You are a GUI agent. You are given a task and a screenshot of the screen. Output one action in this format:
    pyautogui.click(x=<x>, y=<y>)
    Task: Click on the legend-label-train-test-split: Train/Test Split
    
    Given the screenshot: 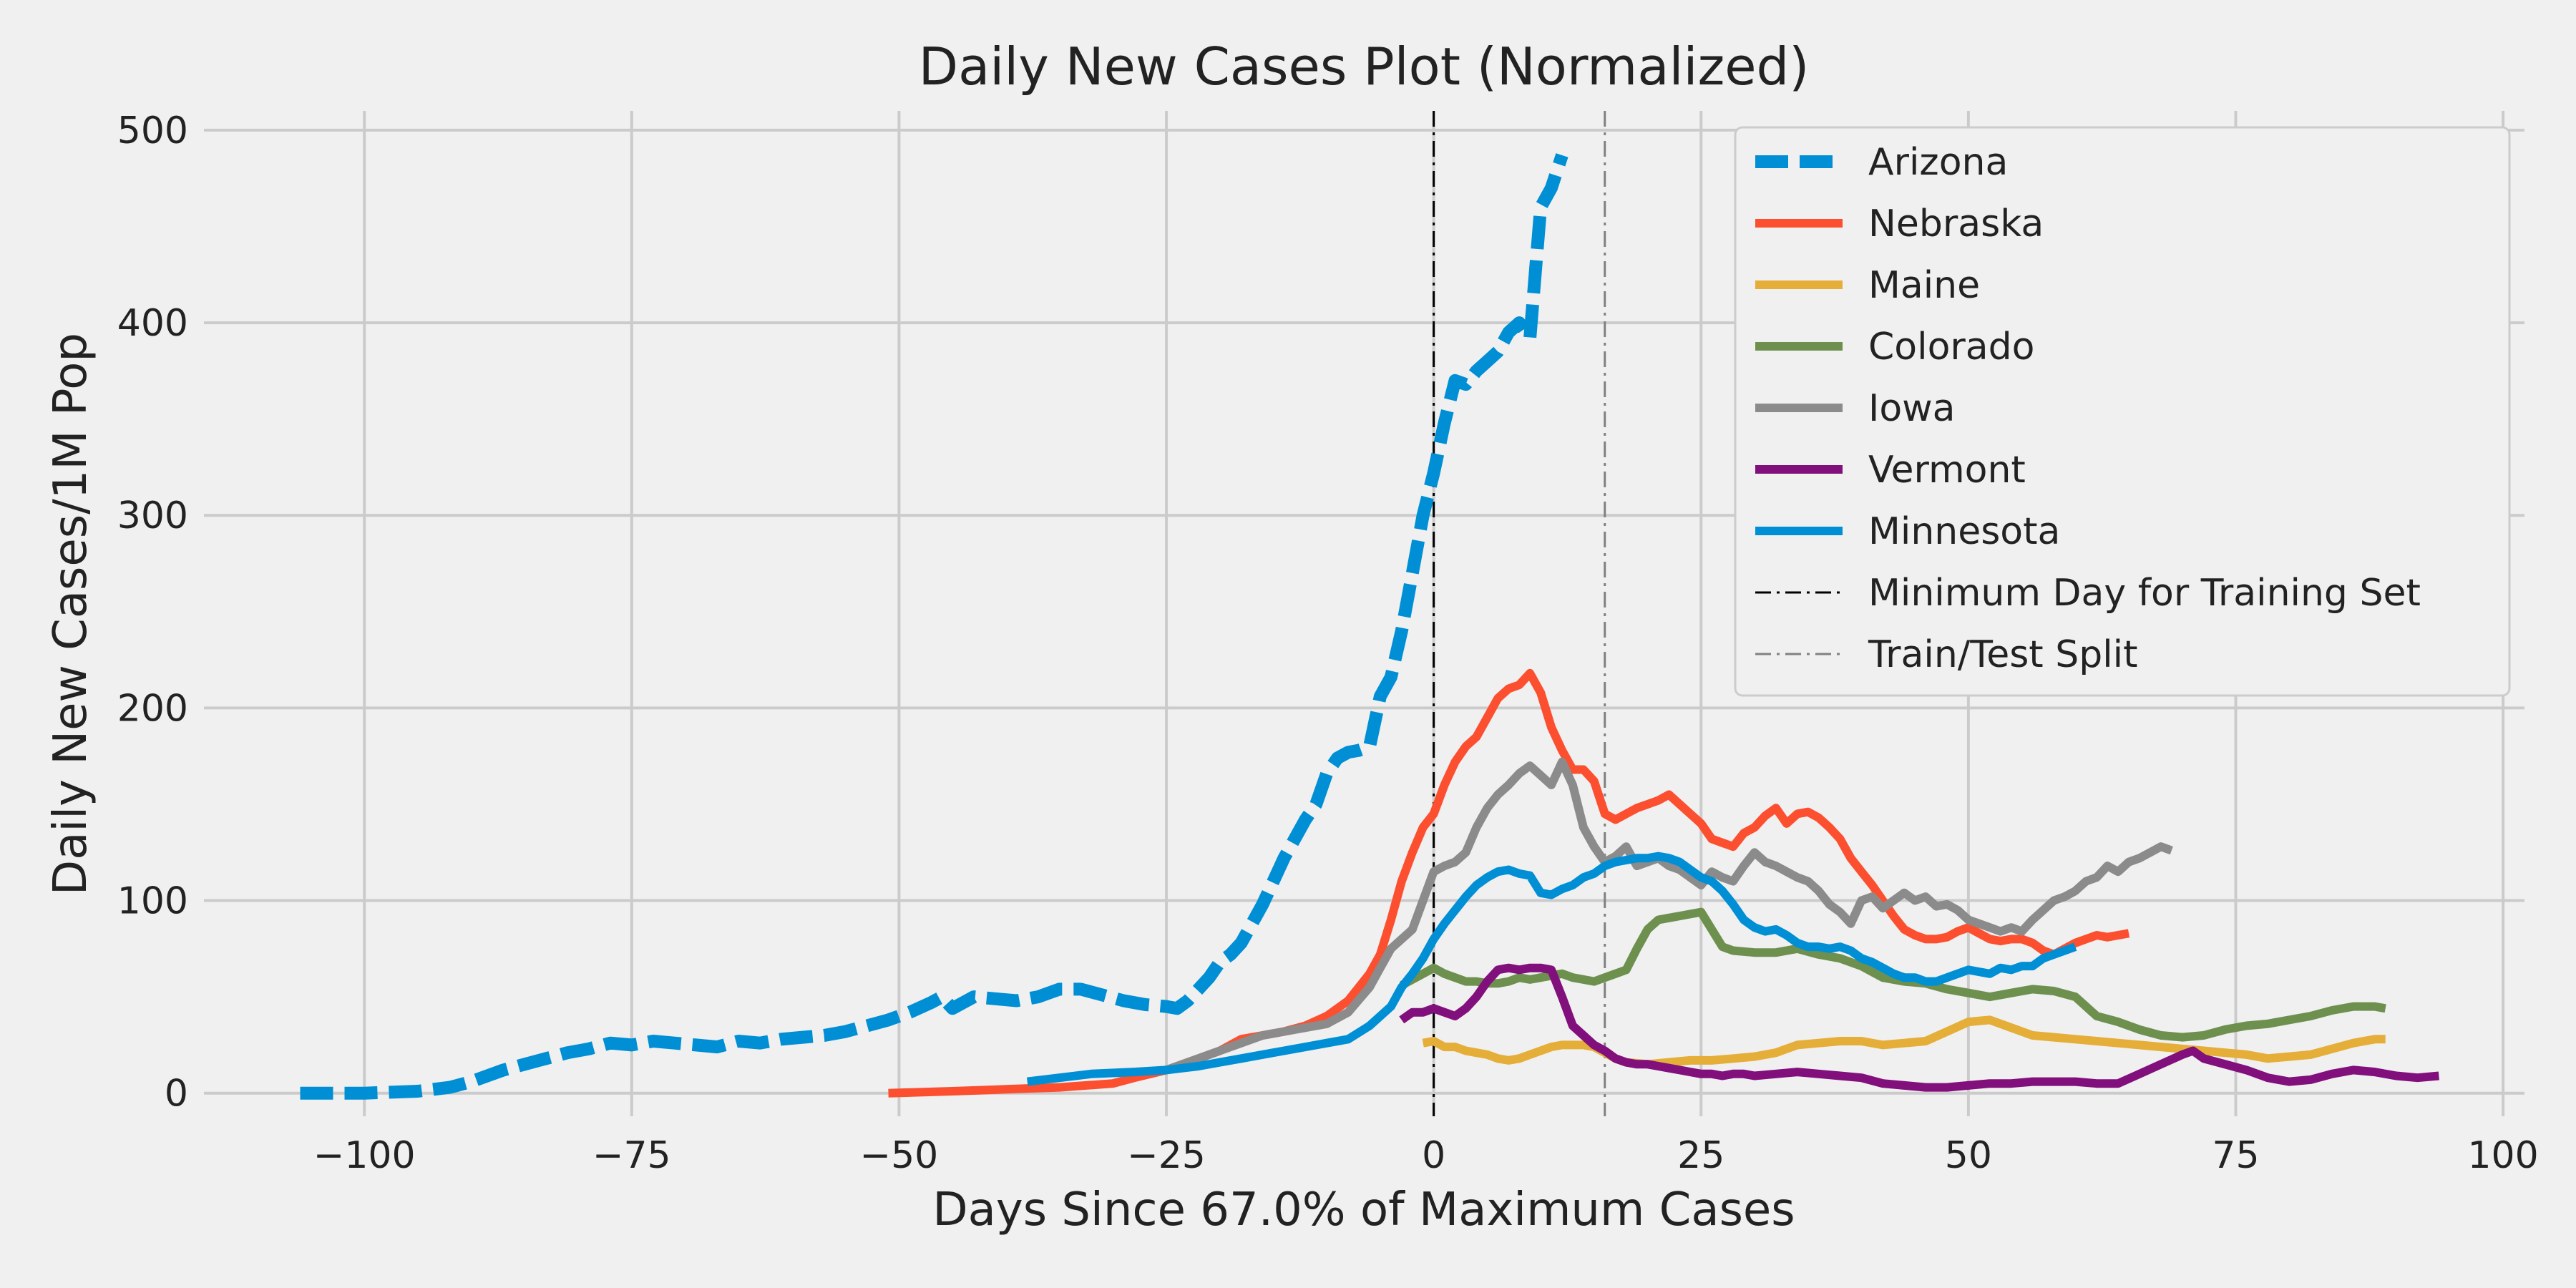 What is the action you would take?
    pyautogui.click(x=2003, y=654)
    